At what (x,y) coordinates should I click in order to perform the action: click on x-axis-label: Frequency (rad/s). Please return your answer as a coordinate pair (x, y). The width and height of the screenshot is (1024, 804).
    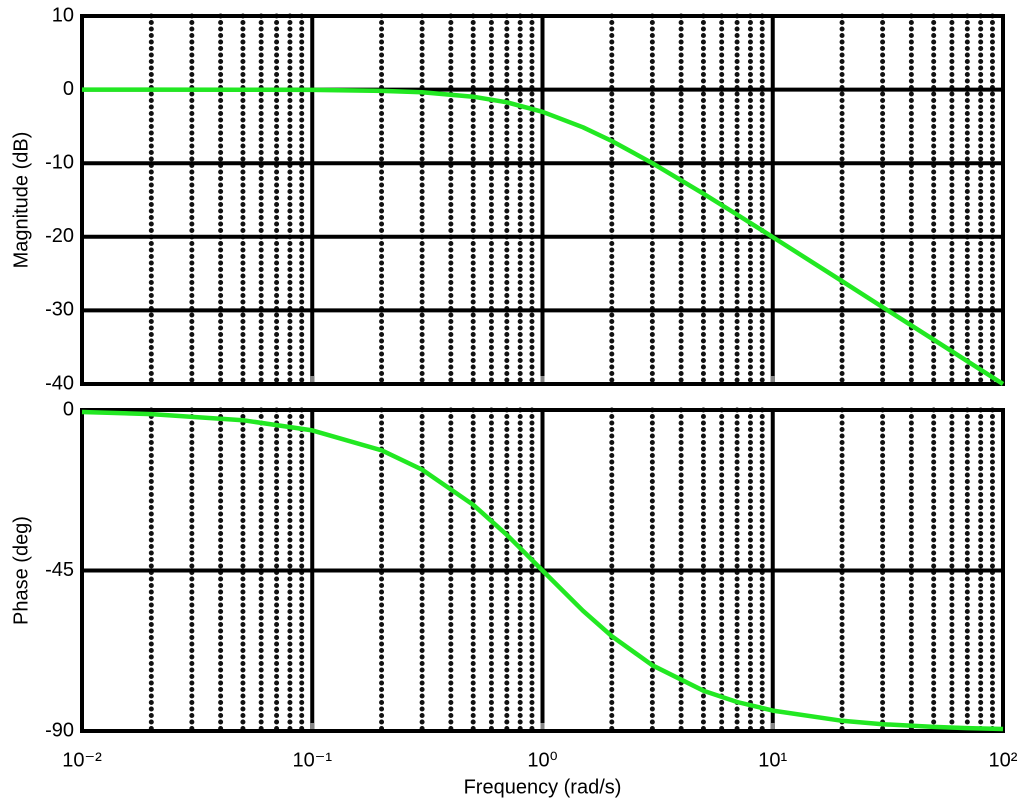
    Looking at the image, I should click on (543, 787).